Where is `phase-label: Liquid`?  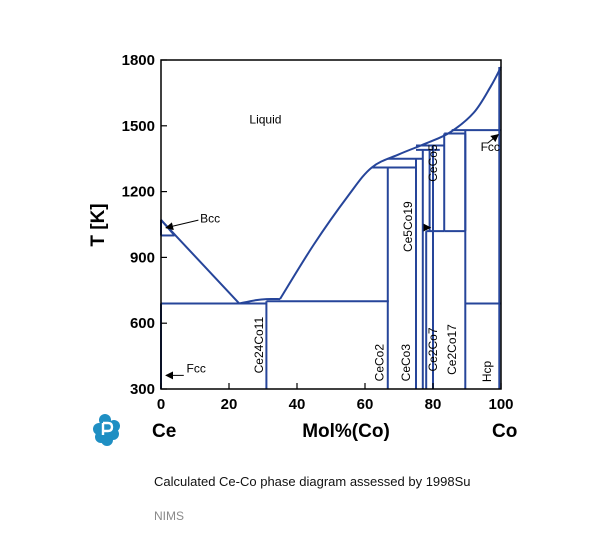 phase-label: Liquid is located at coordinates (265, 120).